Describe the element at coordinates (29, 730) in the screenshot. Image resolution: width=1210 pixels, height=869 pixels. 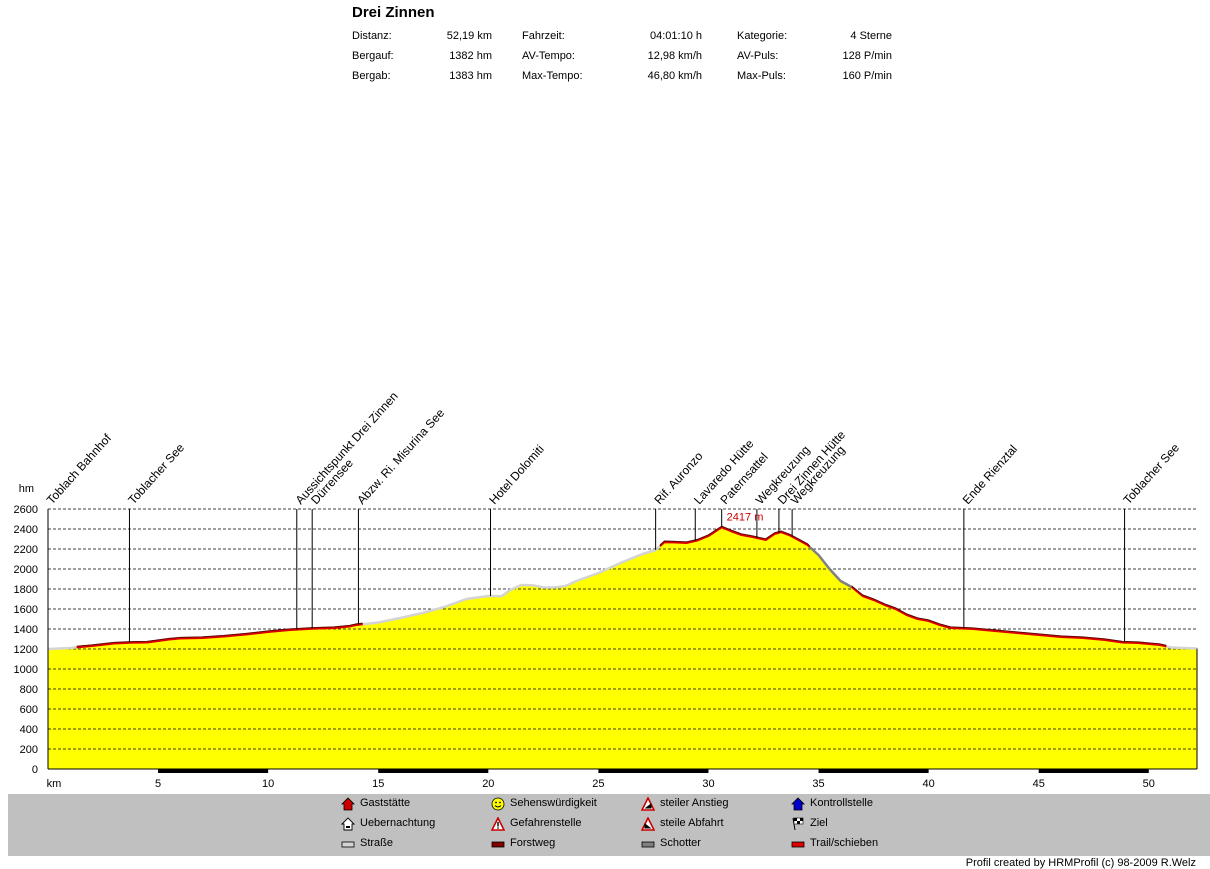
I see `y-tick-label: 400` at that location.